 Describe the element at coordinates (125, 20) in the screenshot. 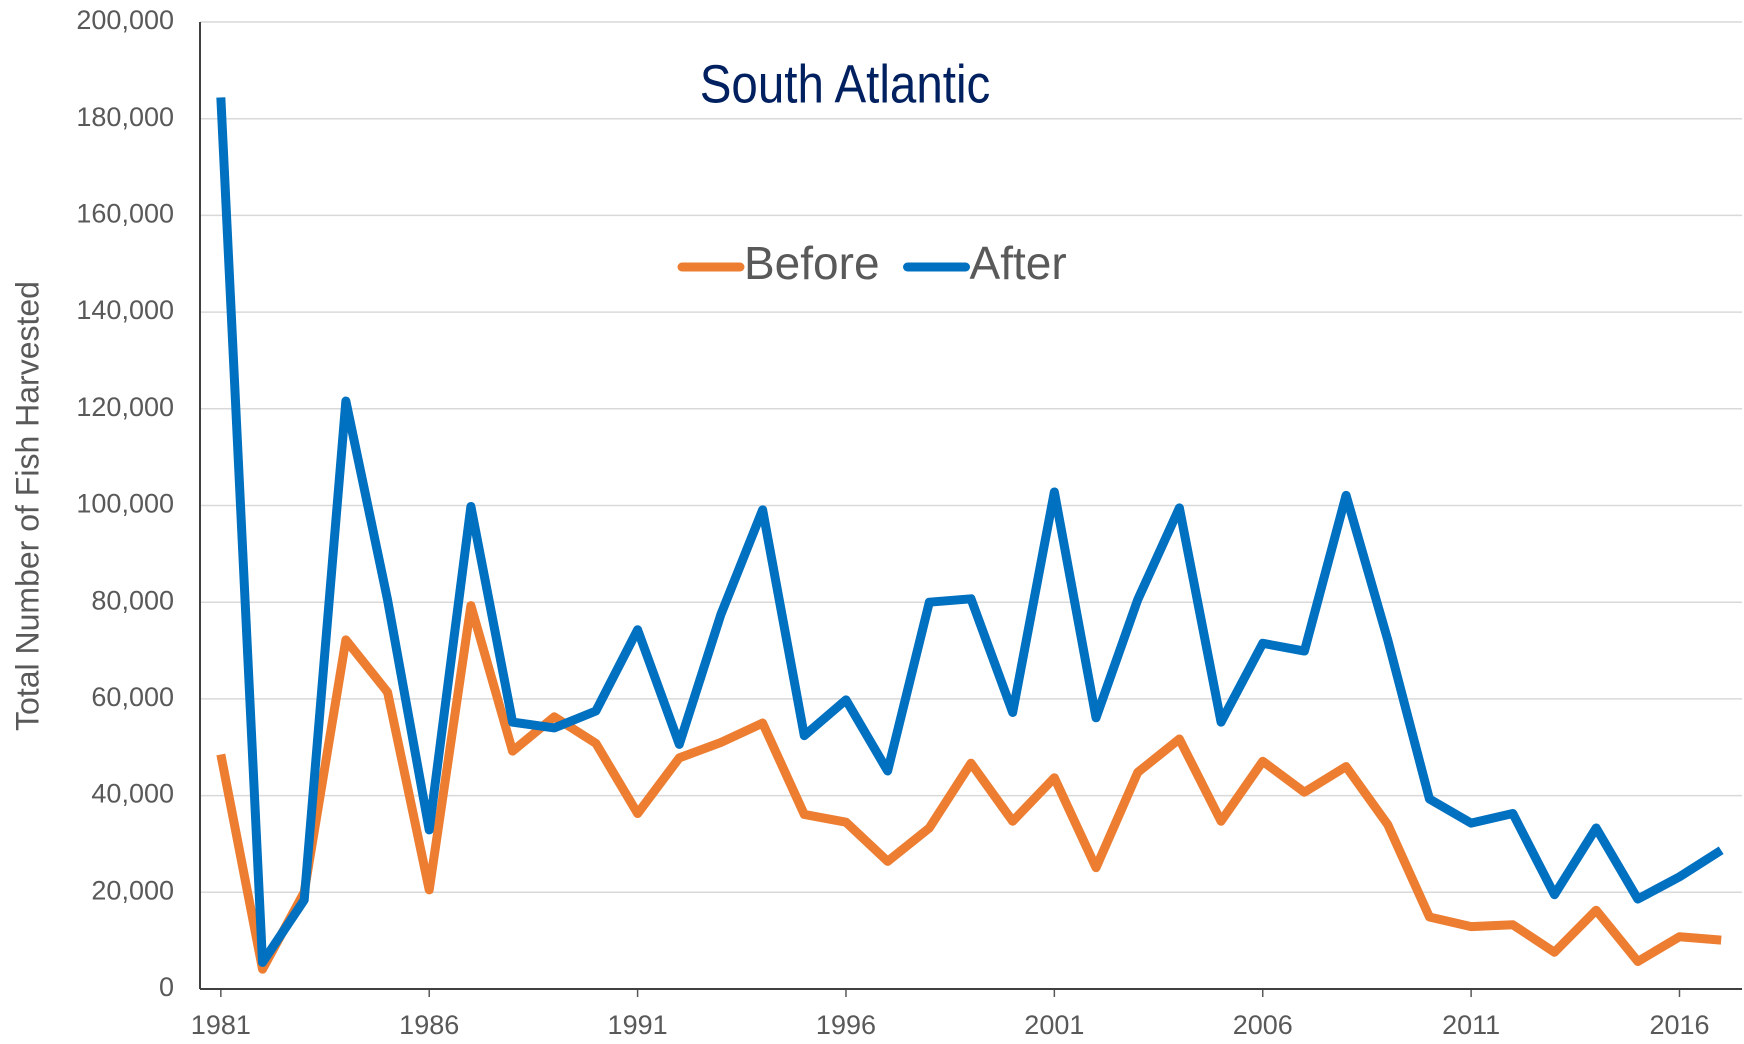

I see `y-tick-label: 200,000` at that location.